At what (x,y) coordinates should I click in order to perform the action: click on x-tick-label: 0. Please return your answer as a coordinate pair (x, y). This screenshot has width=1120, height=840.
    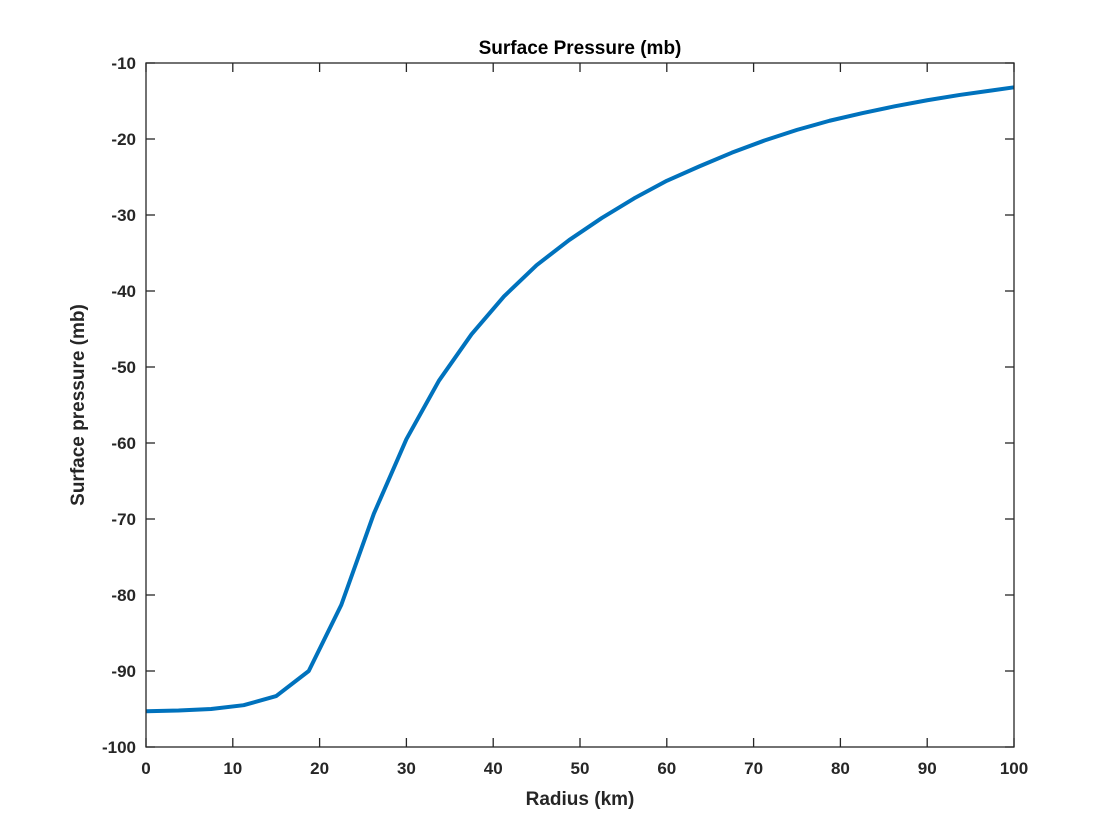
    Looking at the image, I should click on (145, 768).